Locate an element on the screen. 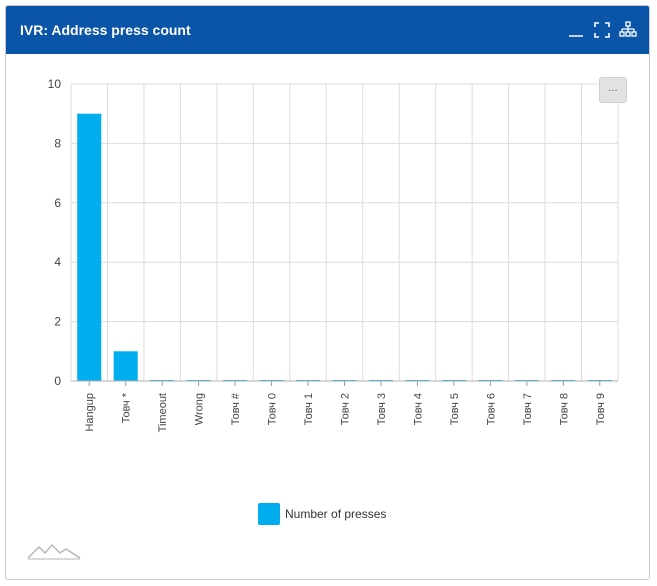  hierarchy-icon is located at coordinates (628, 30).